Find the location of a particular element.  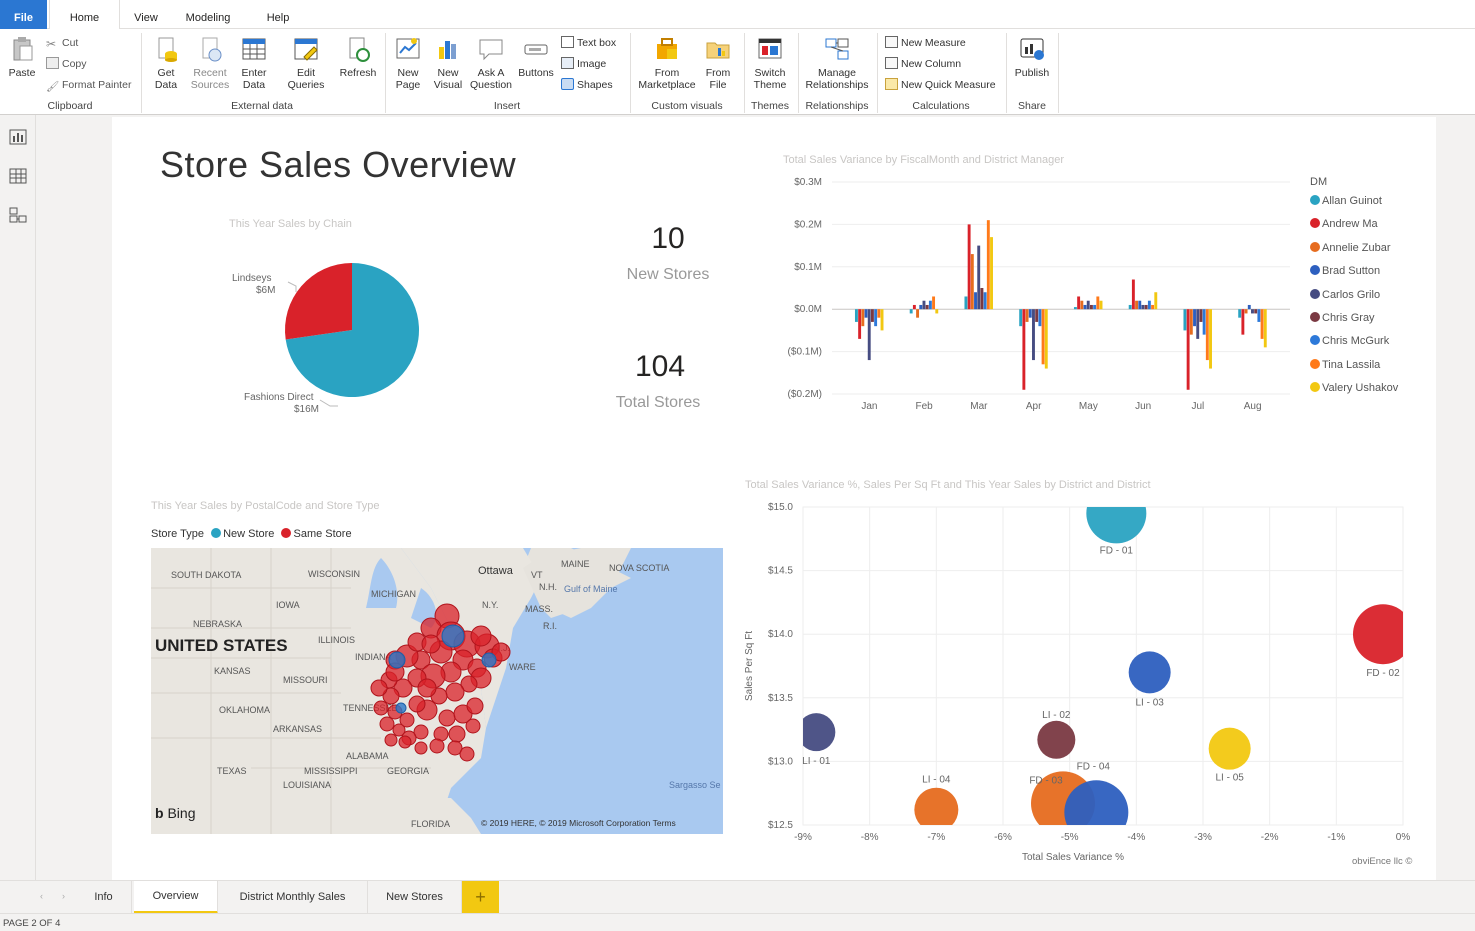

bar-apr-annelie-zubar is located at coordinates (1027, 315).